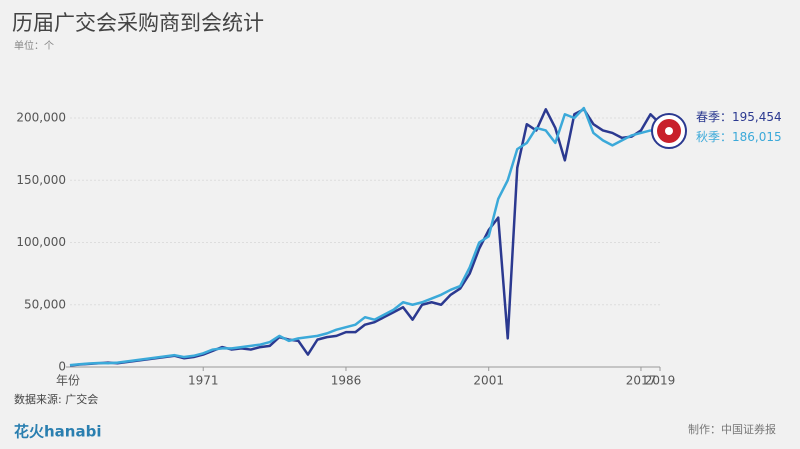 This screenshot has height=449, width=800. What do you see at coordinates (346, 381) in the screenshot?
I see `x-tick-label: 1986` at bounding box center [346, 381].